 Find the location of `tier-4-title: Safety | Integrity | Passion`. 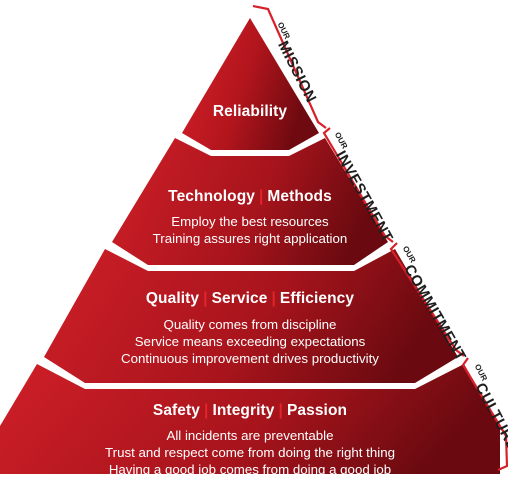

tier-4-title: Safety | Integrity | Passion is located at coordinates (250, 411).